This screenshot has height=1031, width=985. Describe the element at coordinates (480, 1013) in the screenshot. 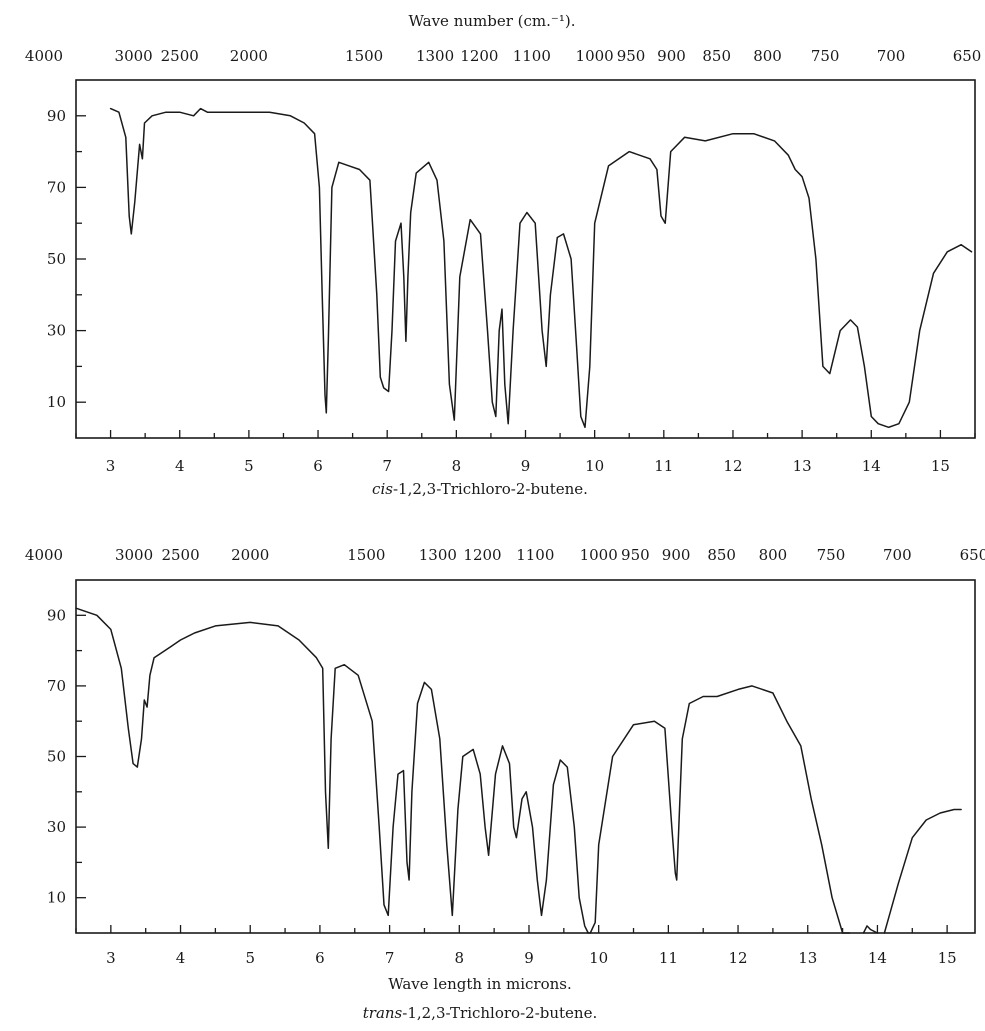

I see `chart-caption: trans-1,2,3-Trichloro-2-butene.` at that location.